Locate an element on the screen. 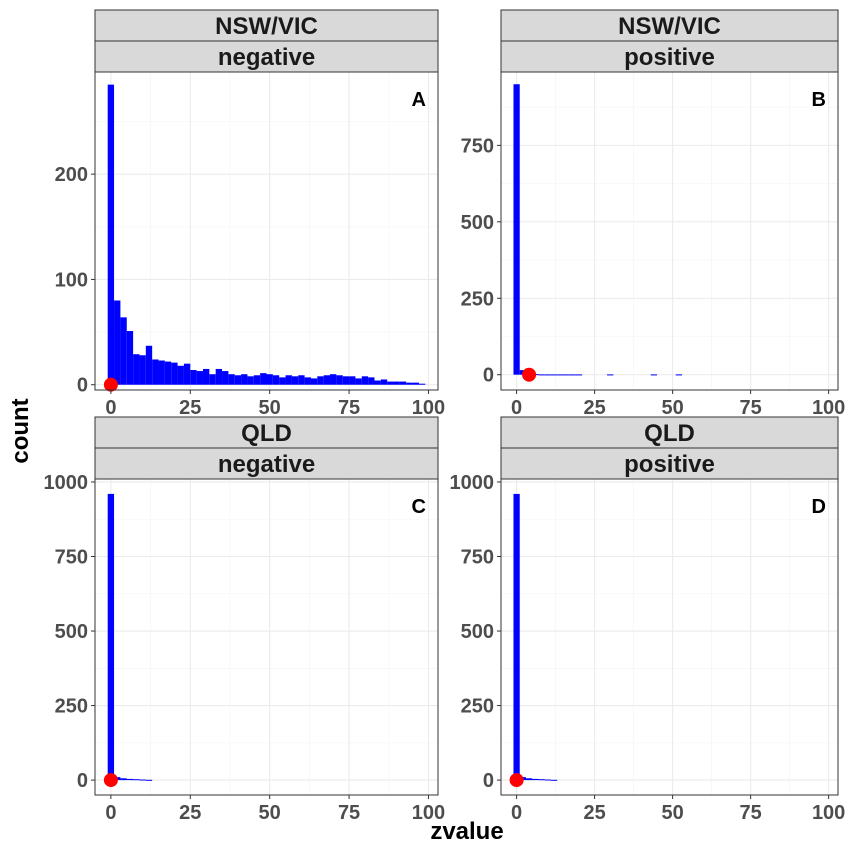 This screenshot has width=846, height=846. y-axis-title: count is located at coordinates (20, 430).